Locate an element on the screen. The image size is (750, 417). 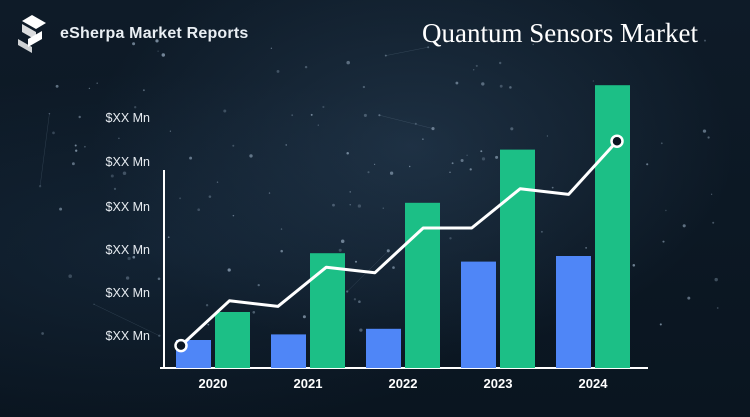
x-tick-label: 2022 is located at coordinates (403, 383).